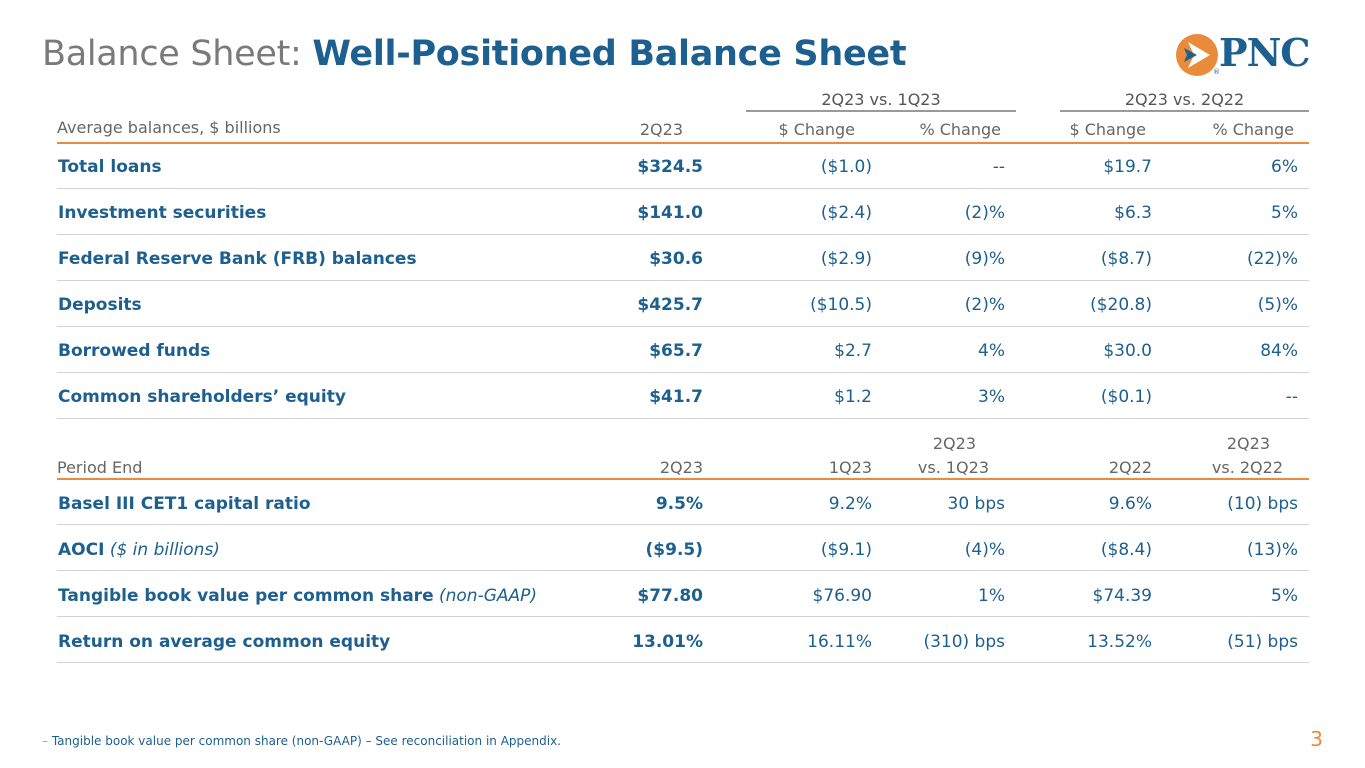  I want to click on cell-2q22: 13.52%, so click(1119, 642).